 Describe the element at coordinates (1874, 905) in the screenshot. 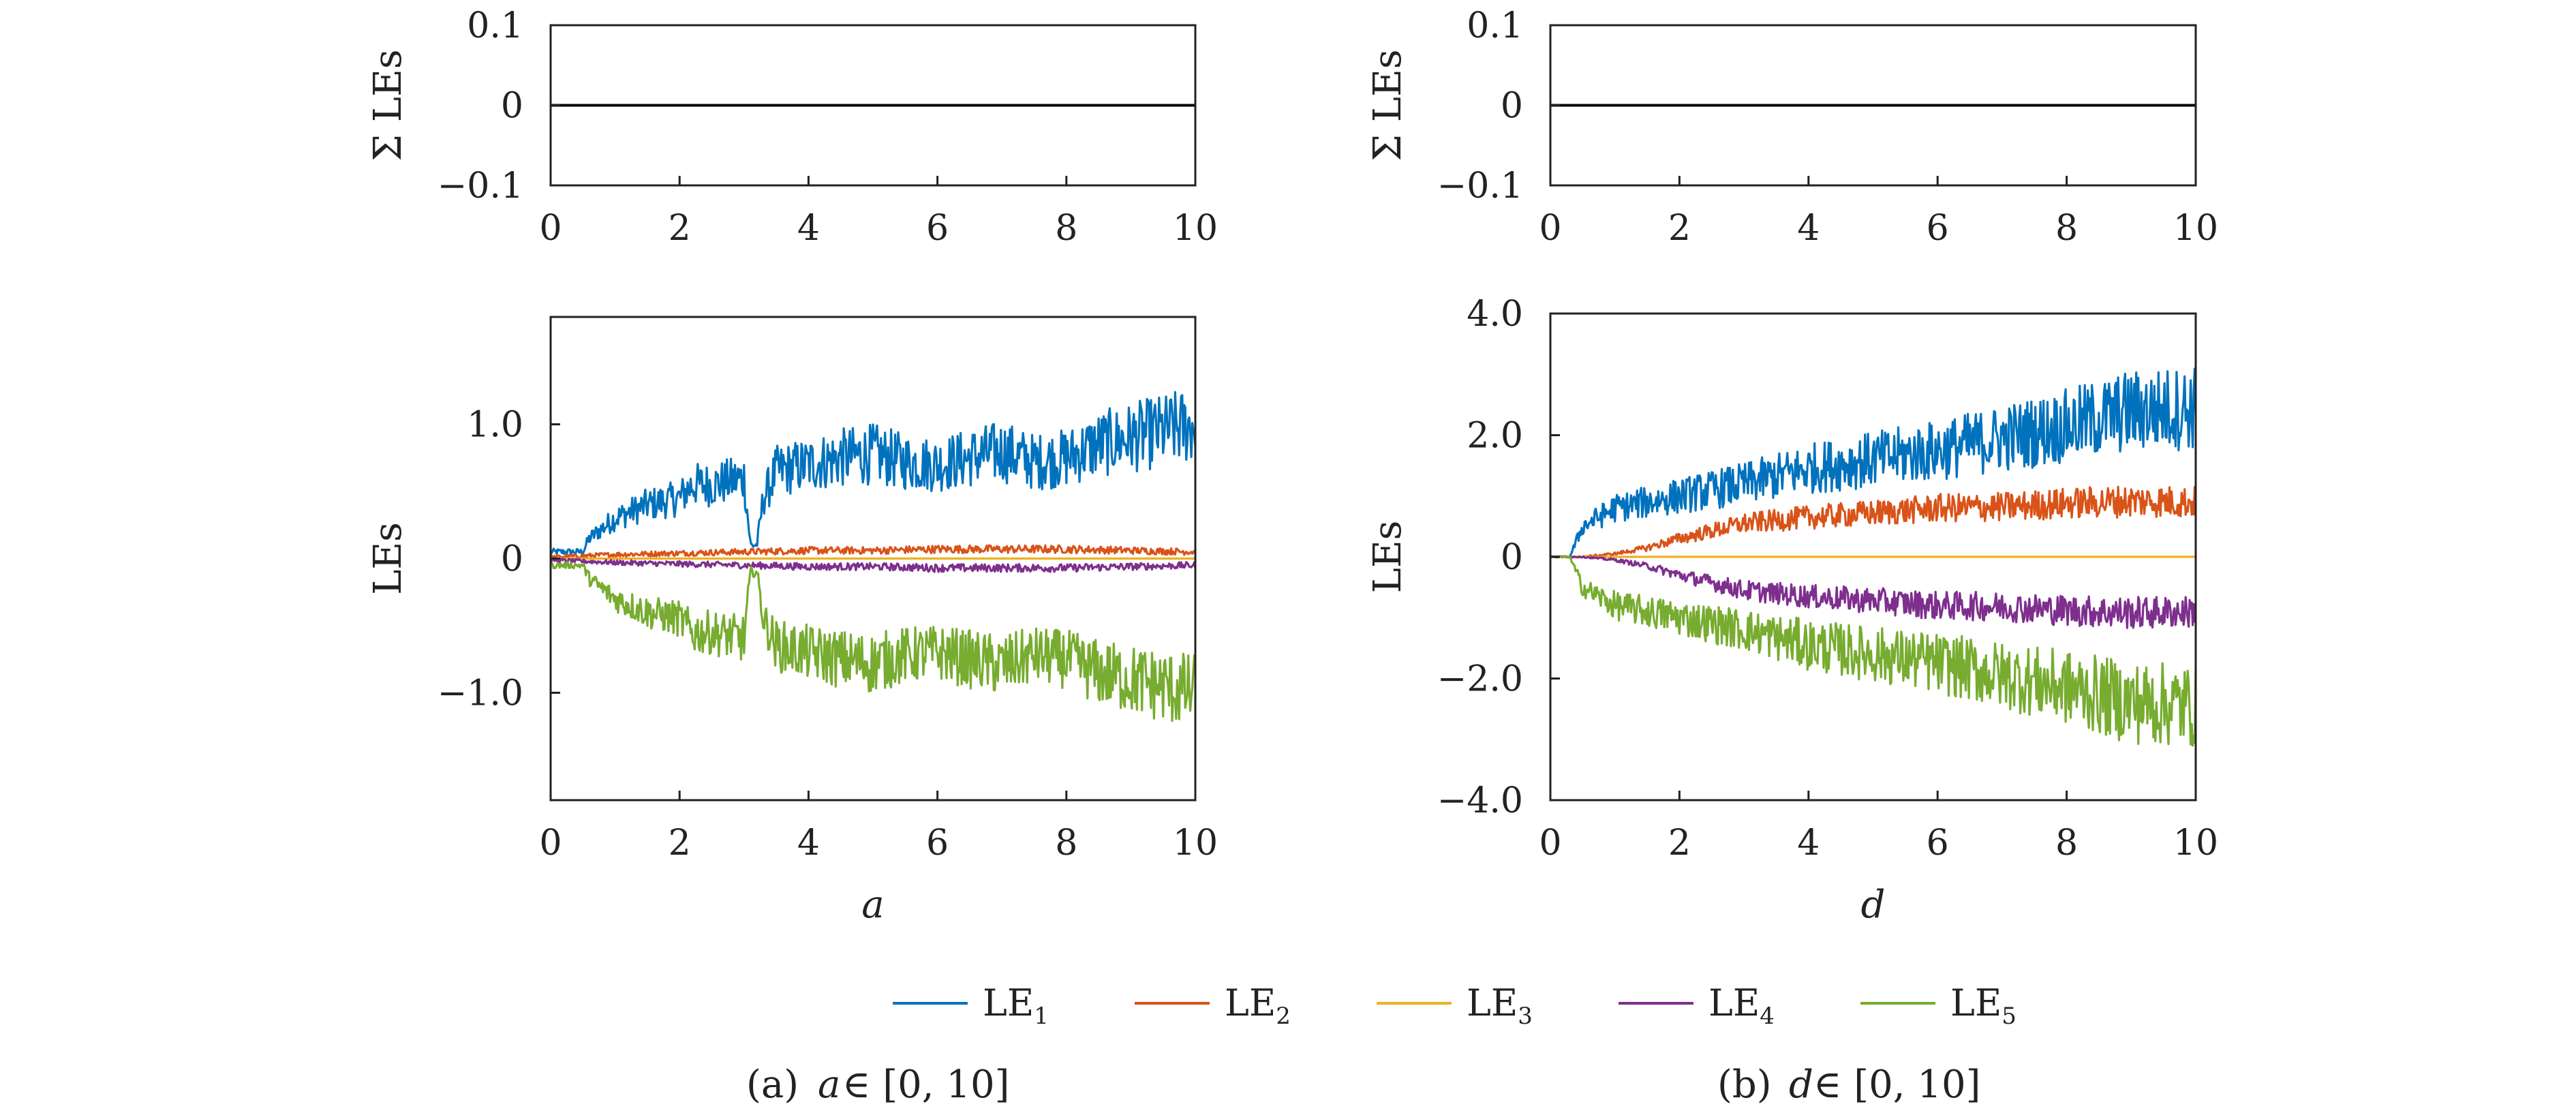

I see `x-axis-label: d` at that location.